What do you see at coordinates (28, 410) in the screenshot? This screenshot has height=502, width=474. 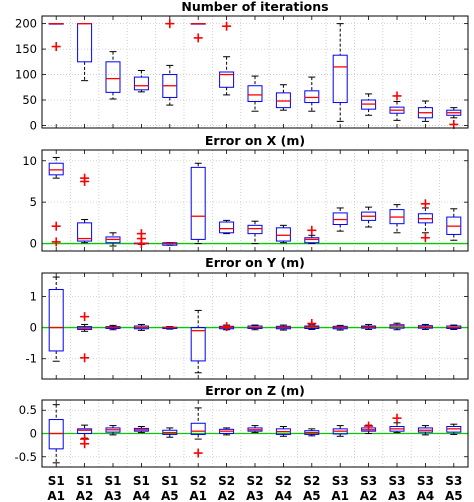 I see `y-tick-label: 0.5` at bounding box center [28, 410].